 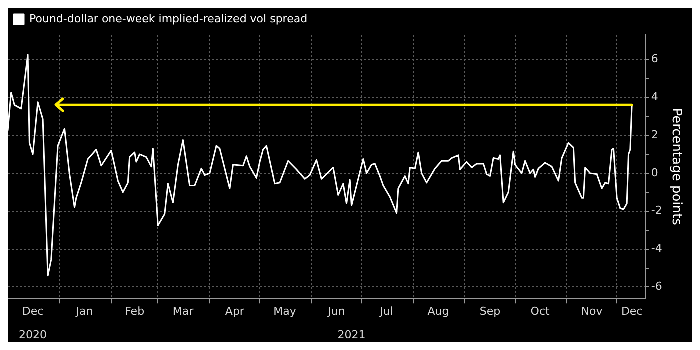 What do you see at coordinates (235, 311) in the screenshot?
I see `x-tick-label: Apr` at bounding box center [235, 311].